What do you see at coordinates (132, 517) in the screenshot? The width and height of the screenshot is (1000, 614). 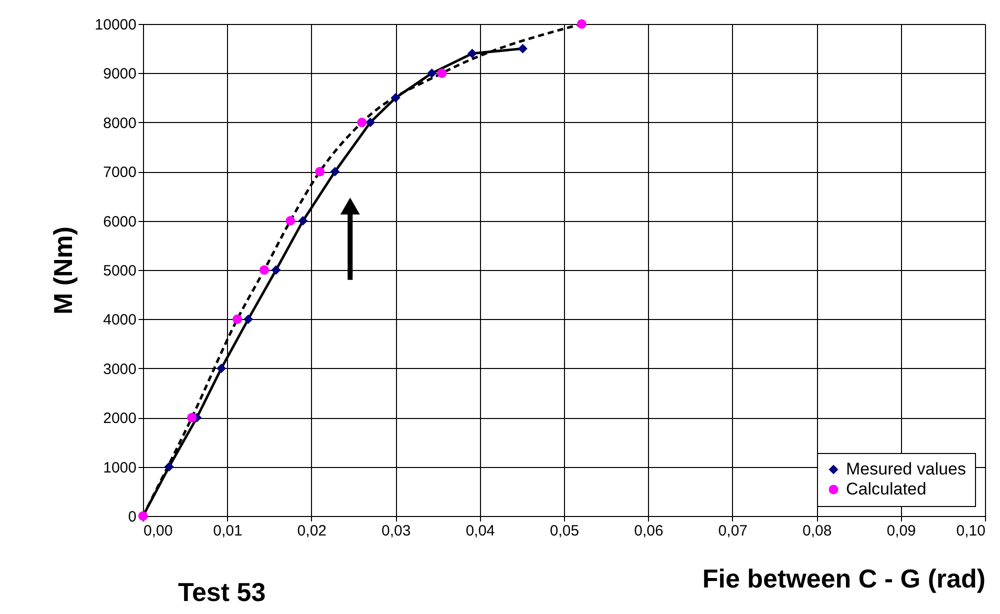 I see `y-tick-label: 0` at bounding box center [132, 517].